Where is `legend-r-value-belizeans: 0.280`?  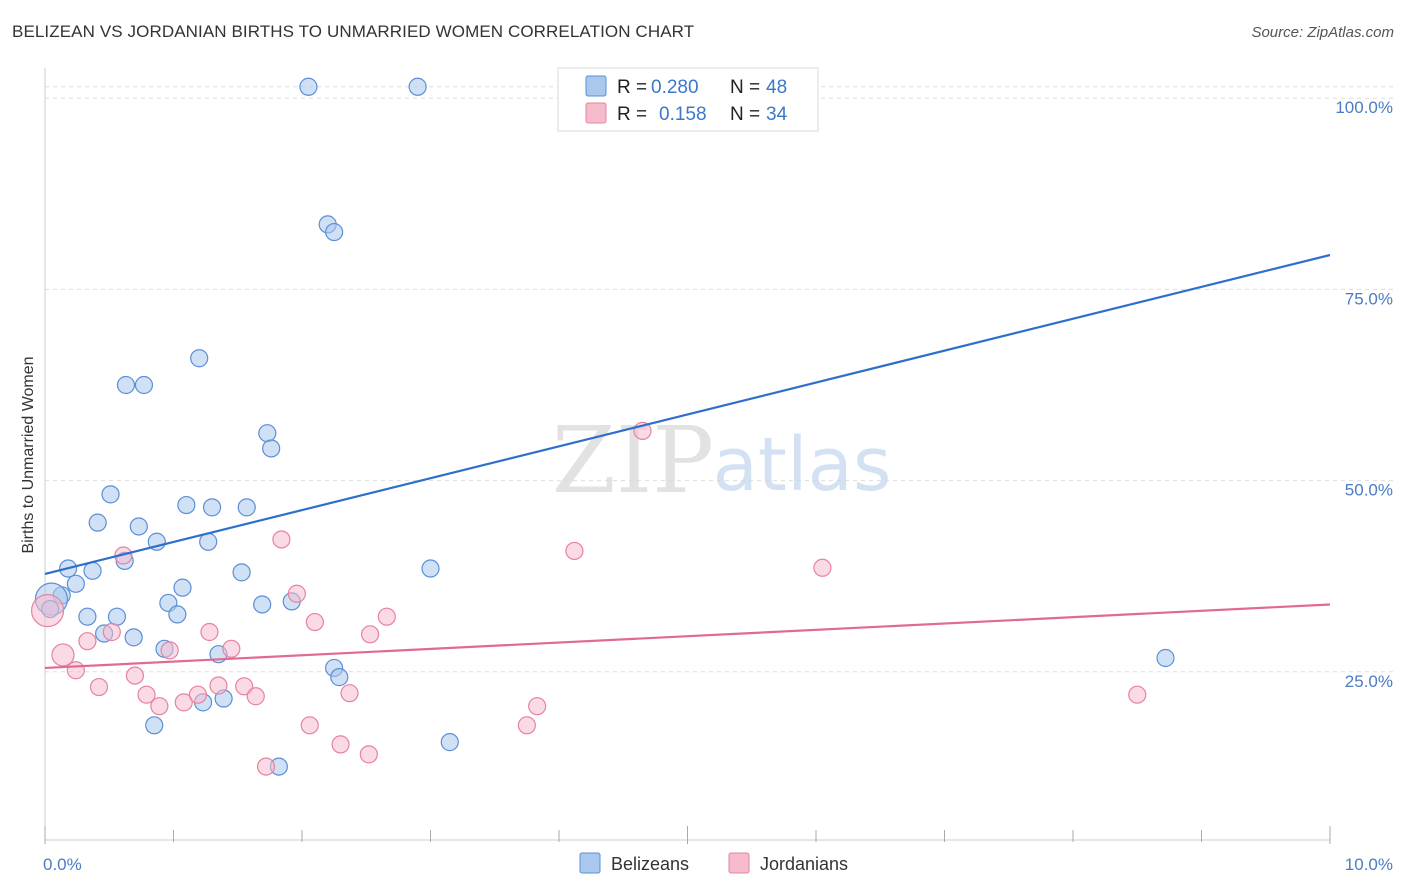 legend-r-value-belizeans: 0.280 is located at coordinates (675, 87).